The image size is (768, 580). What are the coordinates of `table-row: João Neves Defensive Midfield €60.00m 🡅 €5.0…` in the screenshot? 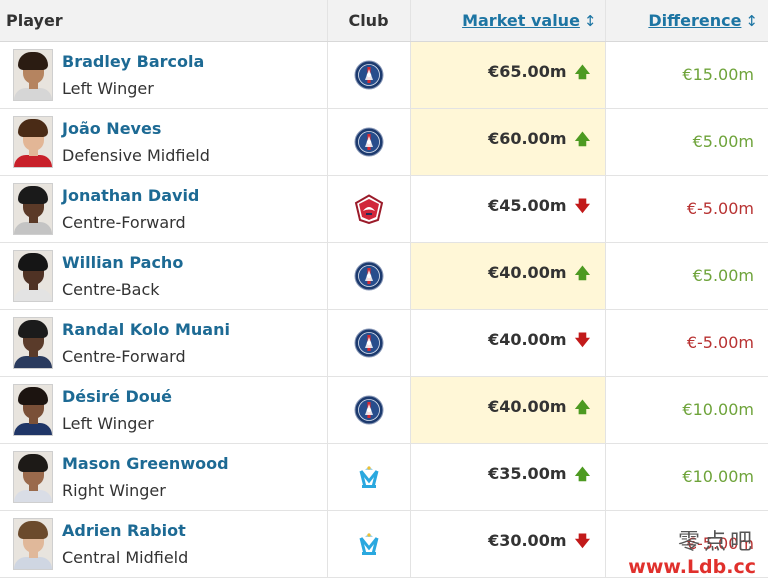 It's located at (384, 142).